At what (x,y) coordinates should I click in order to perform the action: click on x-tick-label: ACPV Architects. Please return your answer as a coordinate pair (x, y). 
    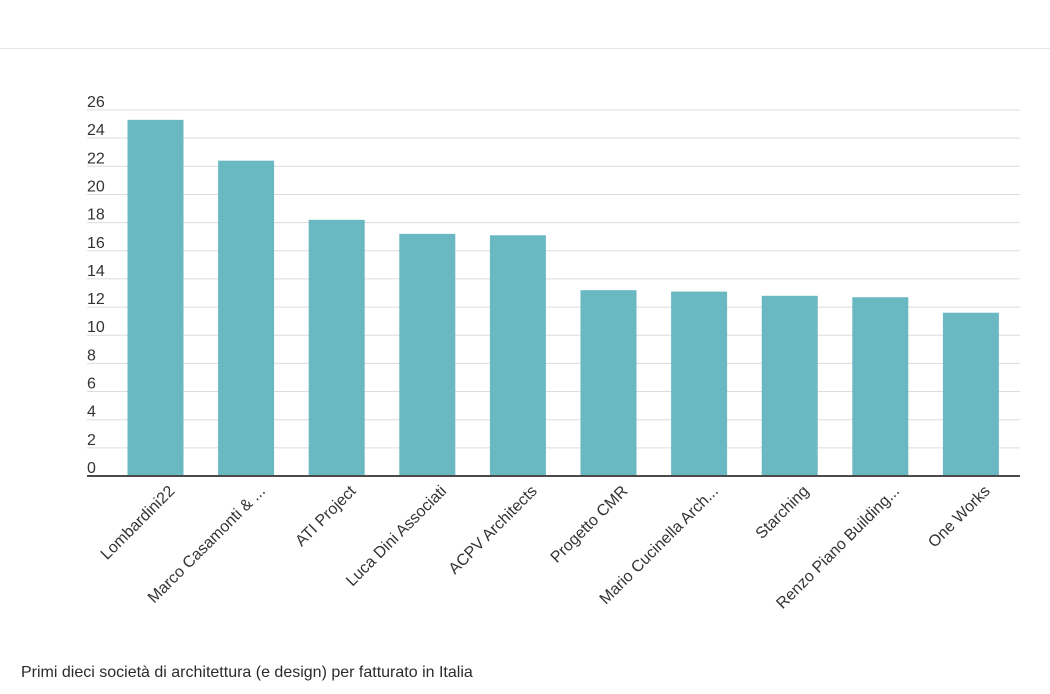
    Looking at the image, I should click on (493, 530).